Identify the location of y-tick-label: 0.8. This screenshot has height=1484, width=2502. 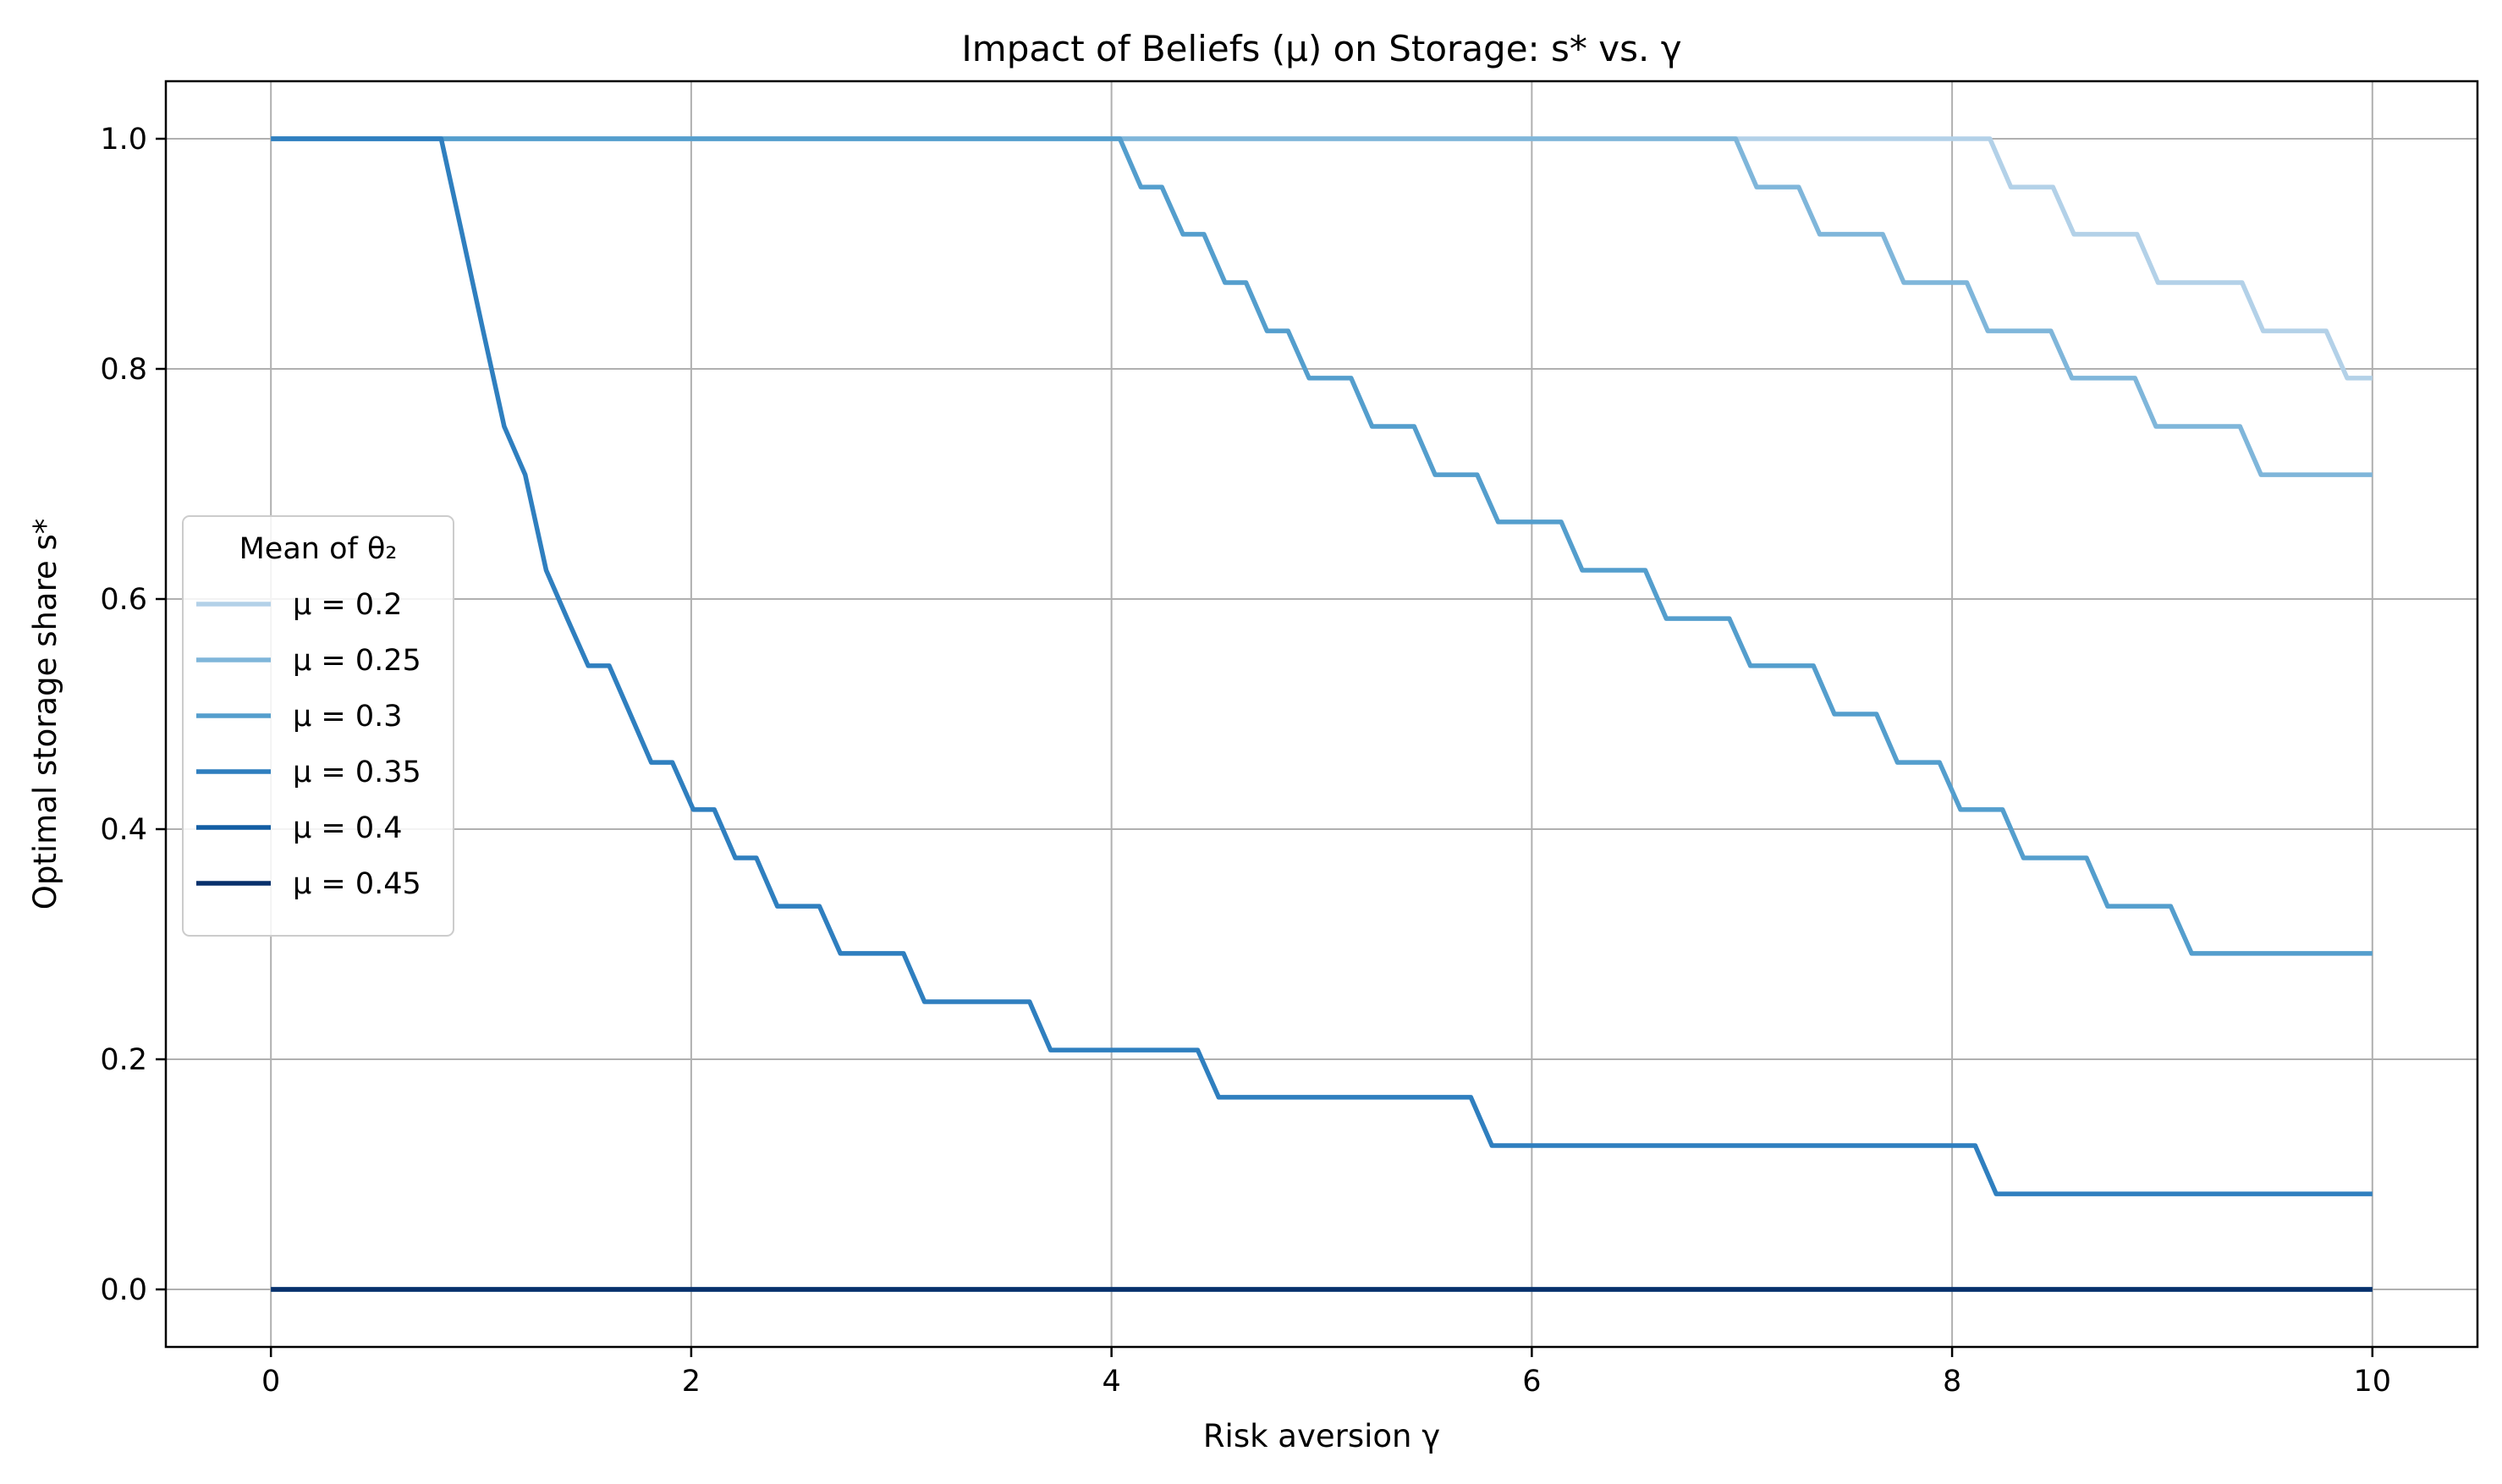
(124, 370).